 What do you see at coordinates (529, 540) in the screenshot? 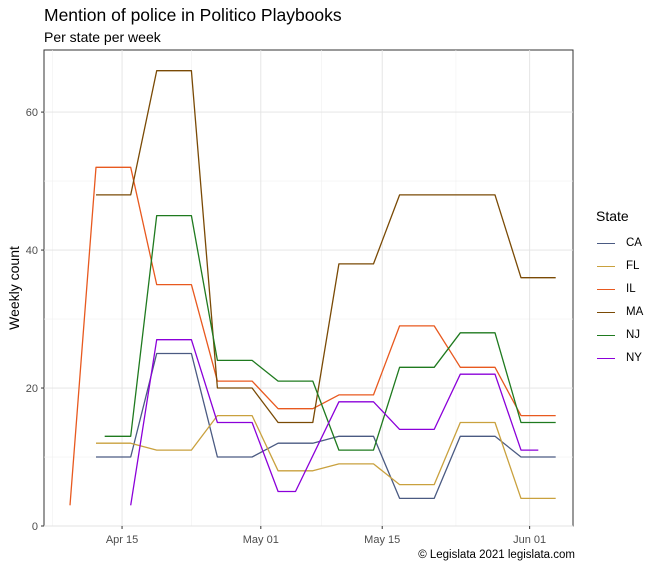
I see `x-tick-label: Jun 01` at bounding box center [529, 540].